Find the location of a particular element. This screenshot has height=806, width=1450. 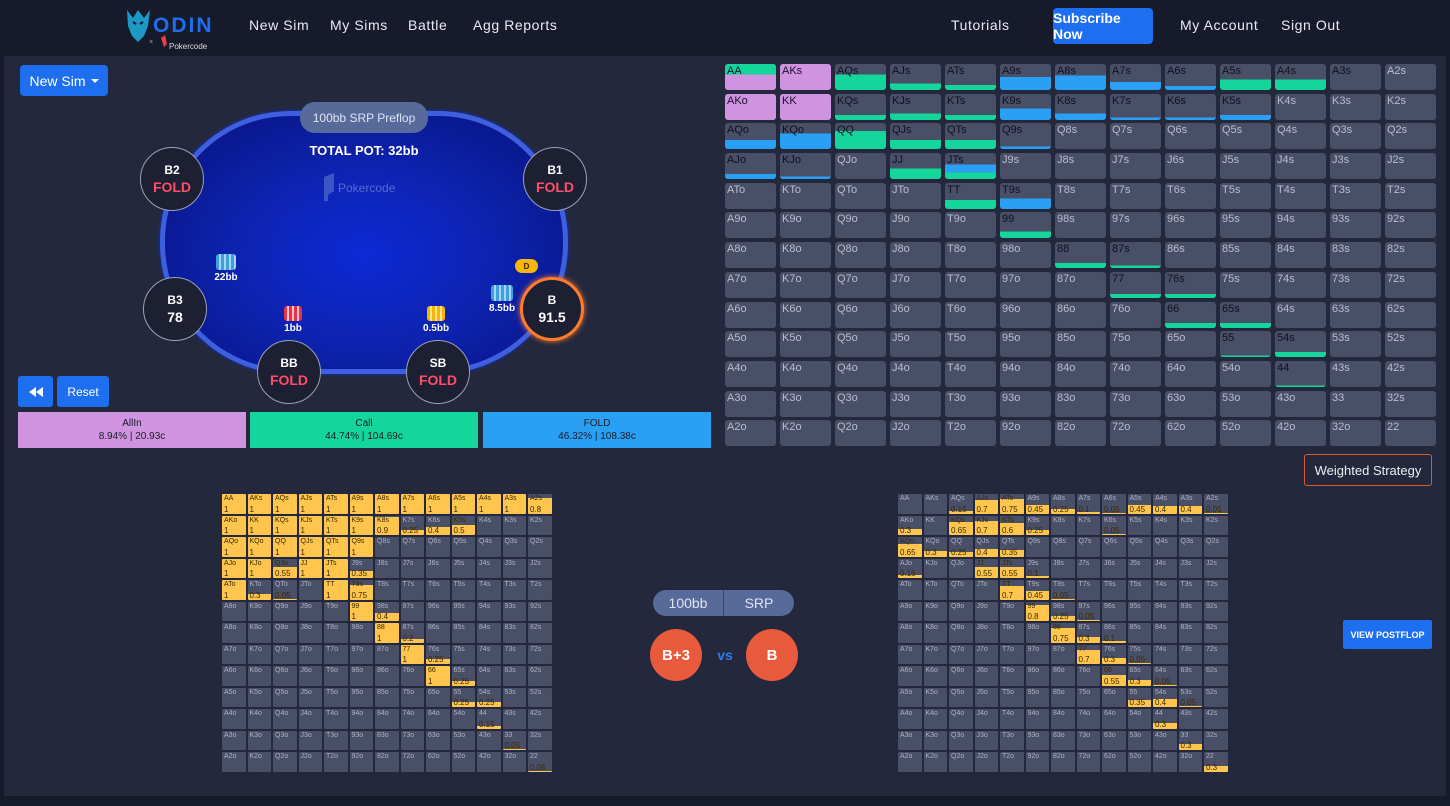

odin-logo: ODIN × Pokercode is located at coordinates (174, 31).